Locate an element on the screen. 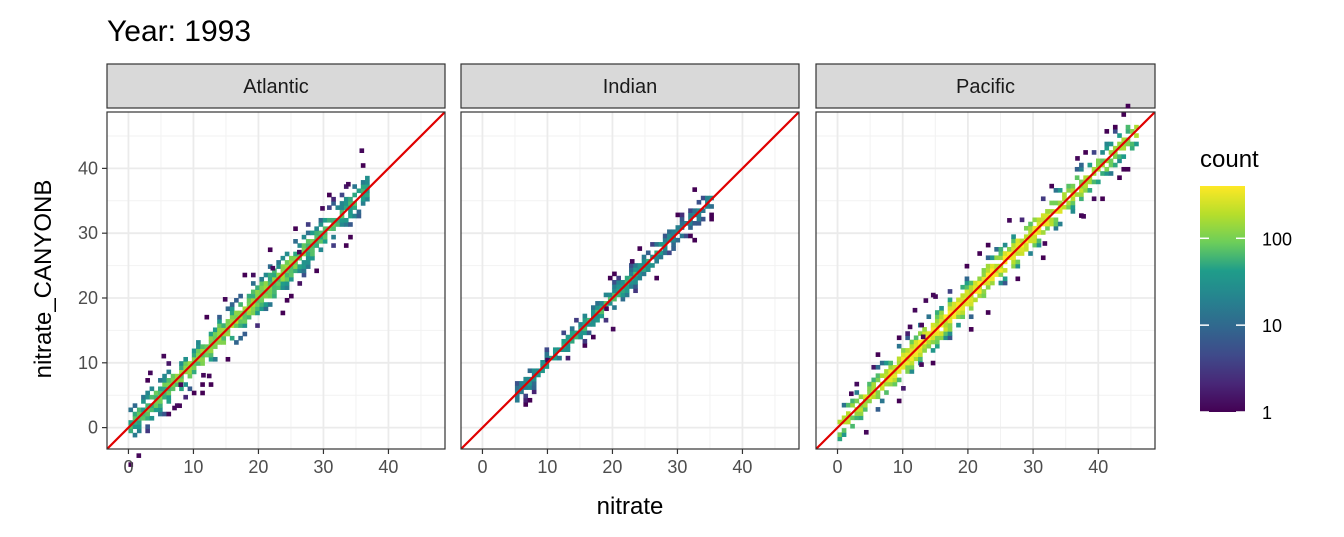 The image size is (1344, 537). x-tick-label: 40 is located at coordinates (1098, 467).